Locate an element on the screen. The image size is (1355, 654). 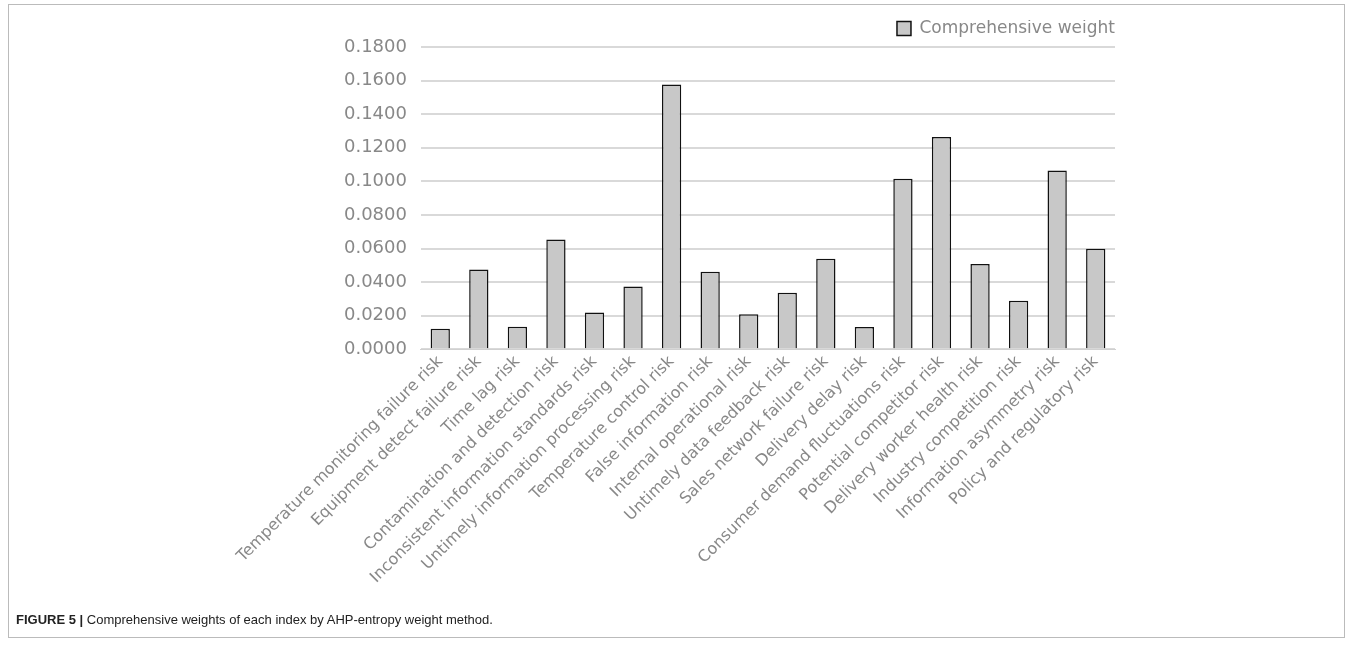
y-tick-label: 0.0800 is located at coordinates (375, 213).